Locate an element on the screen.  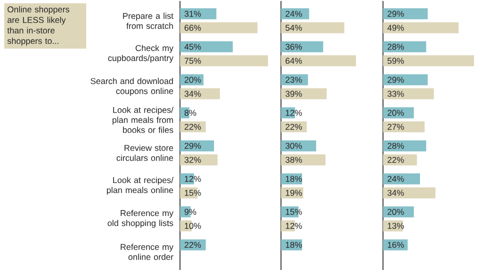
y-tick-label: Reference my online order is located at coordinates (147, 251).